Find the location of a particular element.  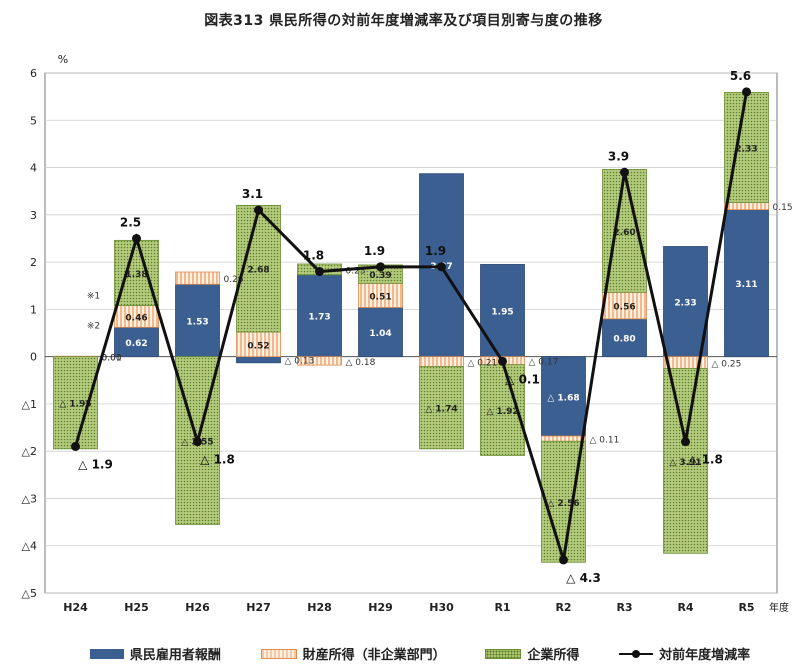

label-corporate-income: 1.38 is located at coordinates (136, 275).